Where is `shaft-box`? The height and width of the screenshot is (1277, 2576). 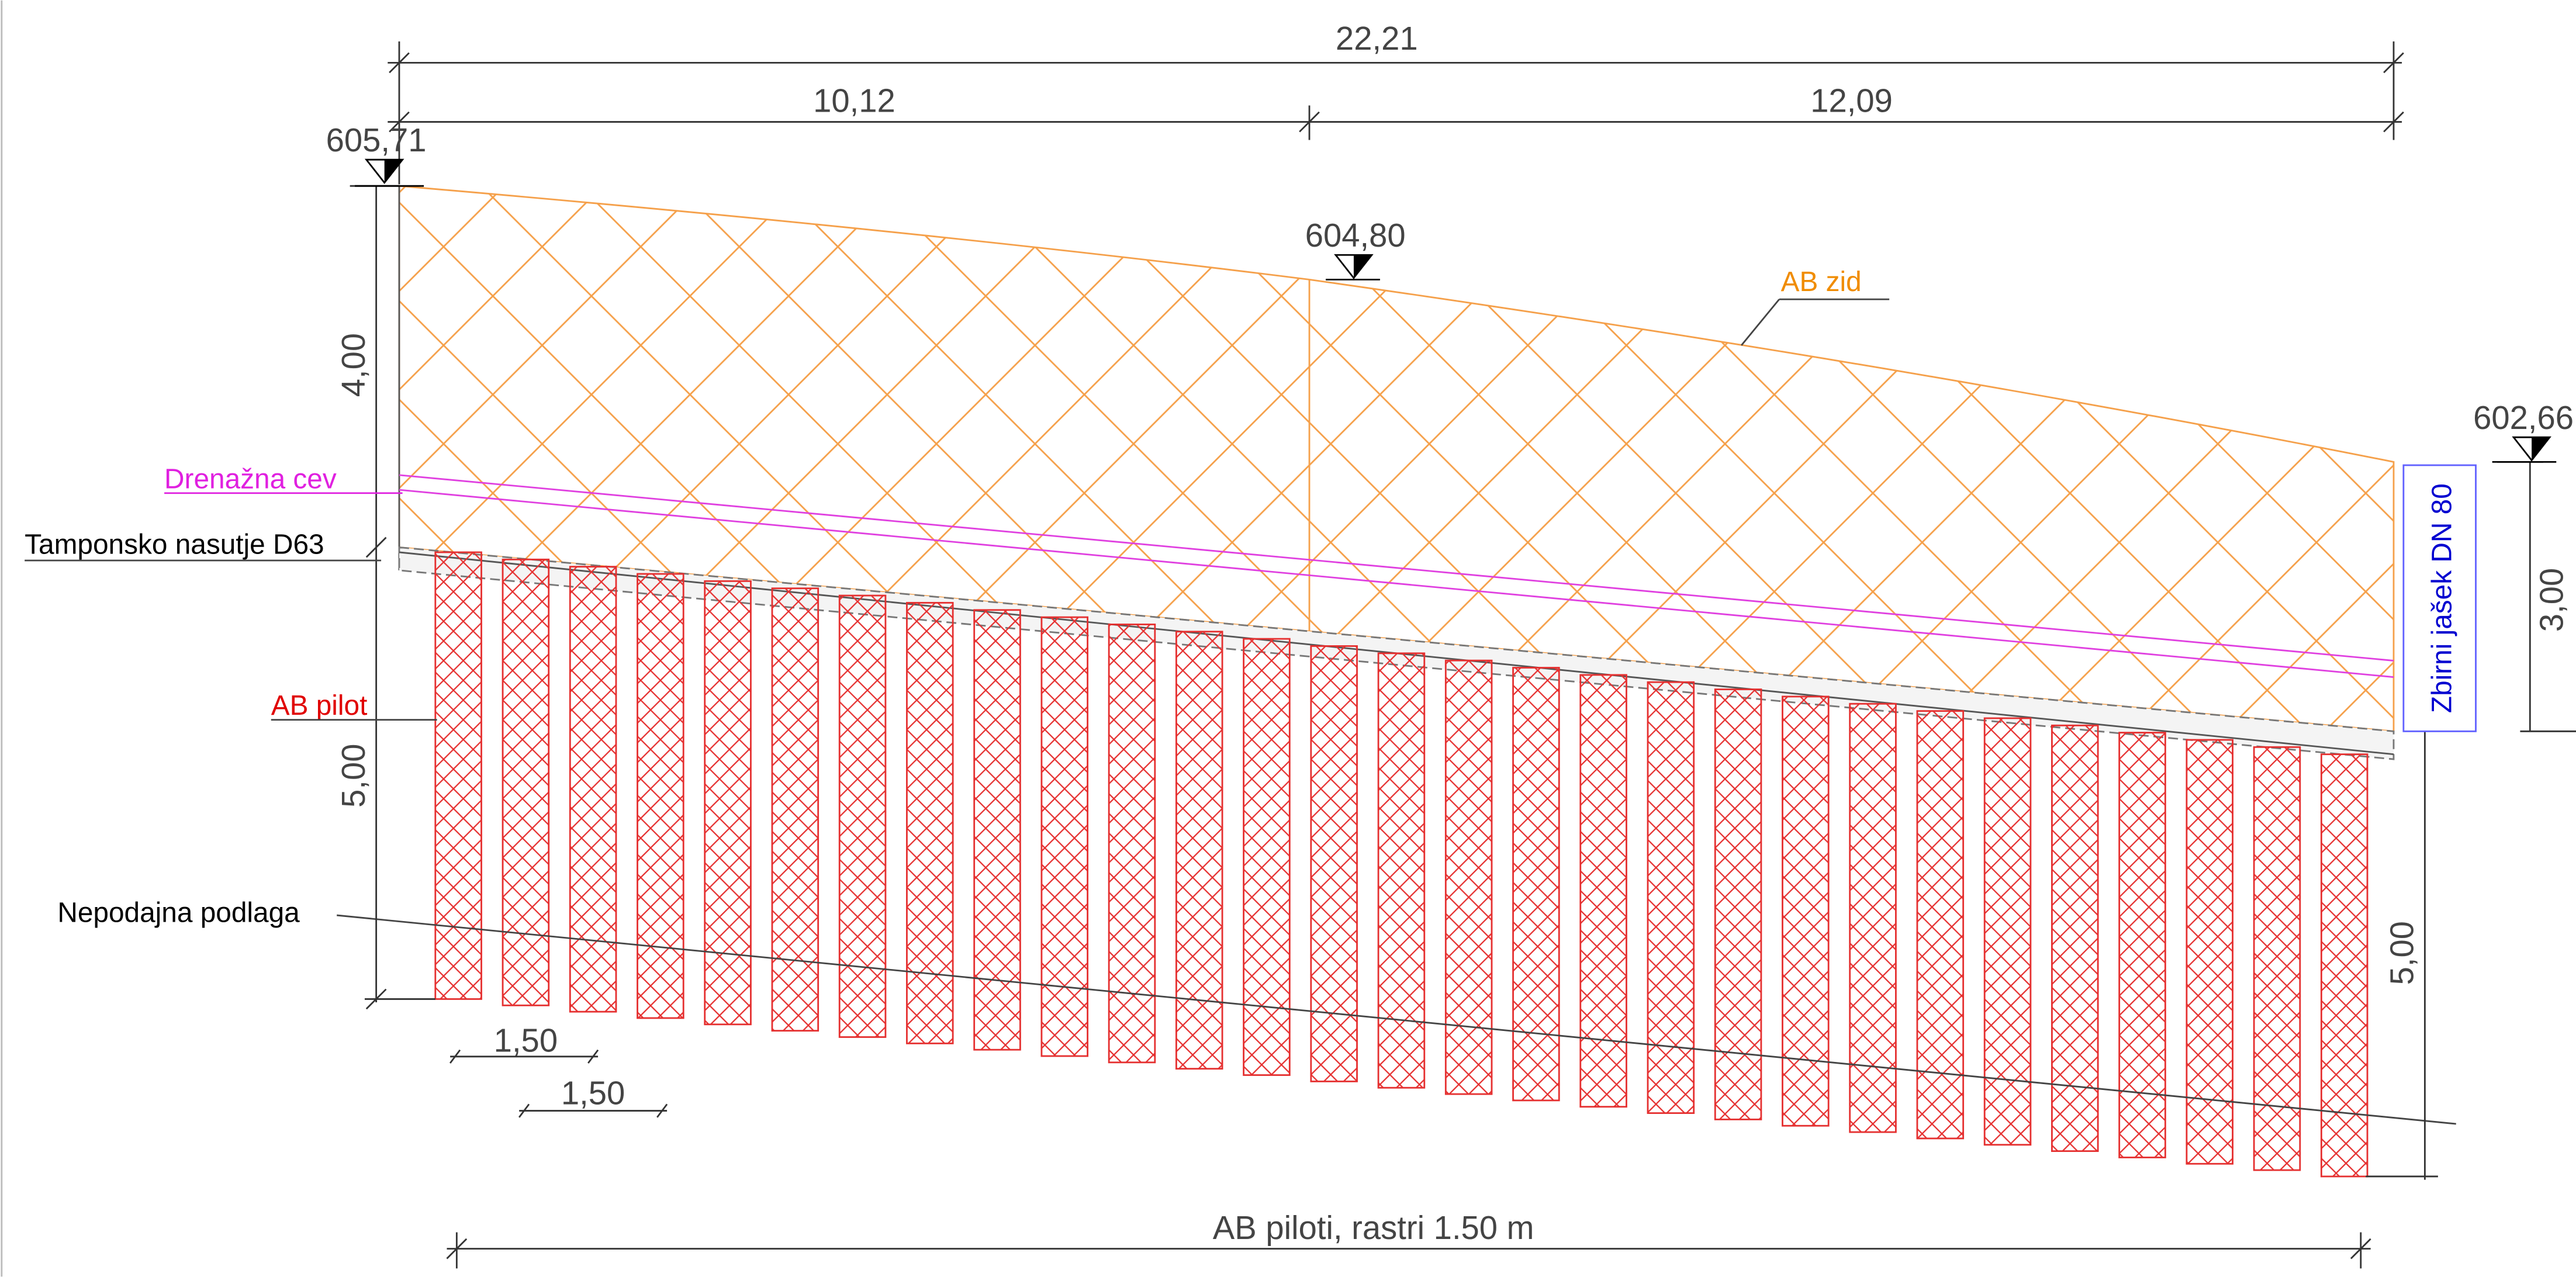 shaft-box is located at coordinates (2439, 598).